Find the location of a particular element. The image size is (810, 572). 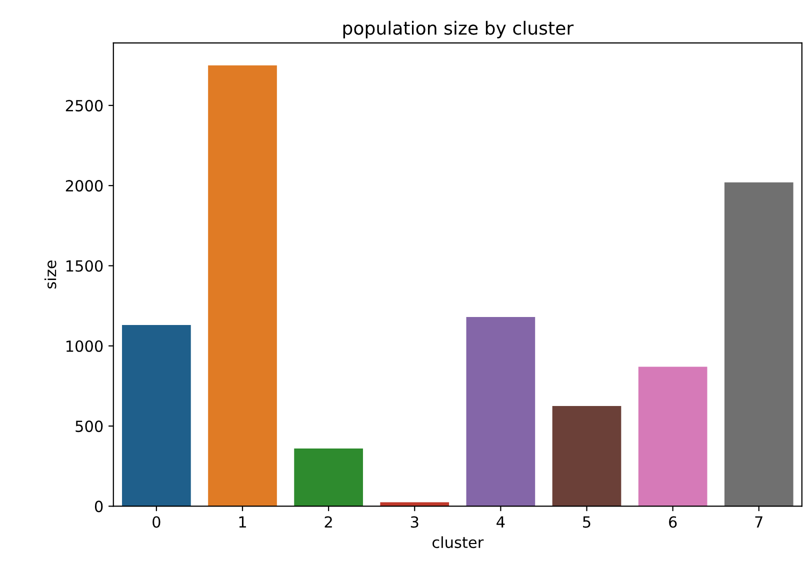

x-tick-label: 4 is located at coordinates (500, 522).